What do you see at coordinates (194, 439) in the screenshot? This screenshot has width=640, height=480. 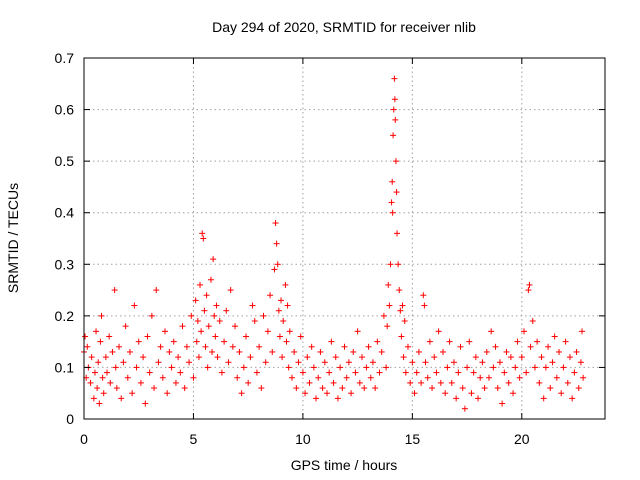 I see `x-tick-label: 5` at bounding box center [194, 439].